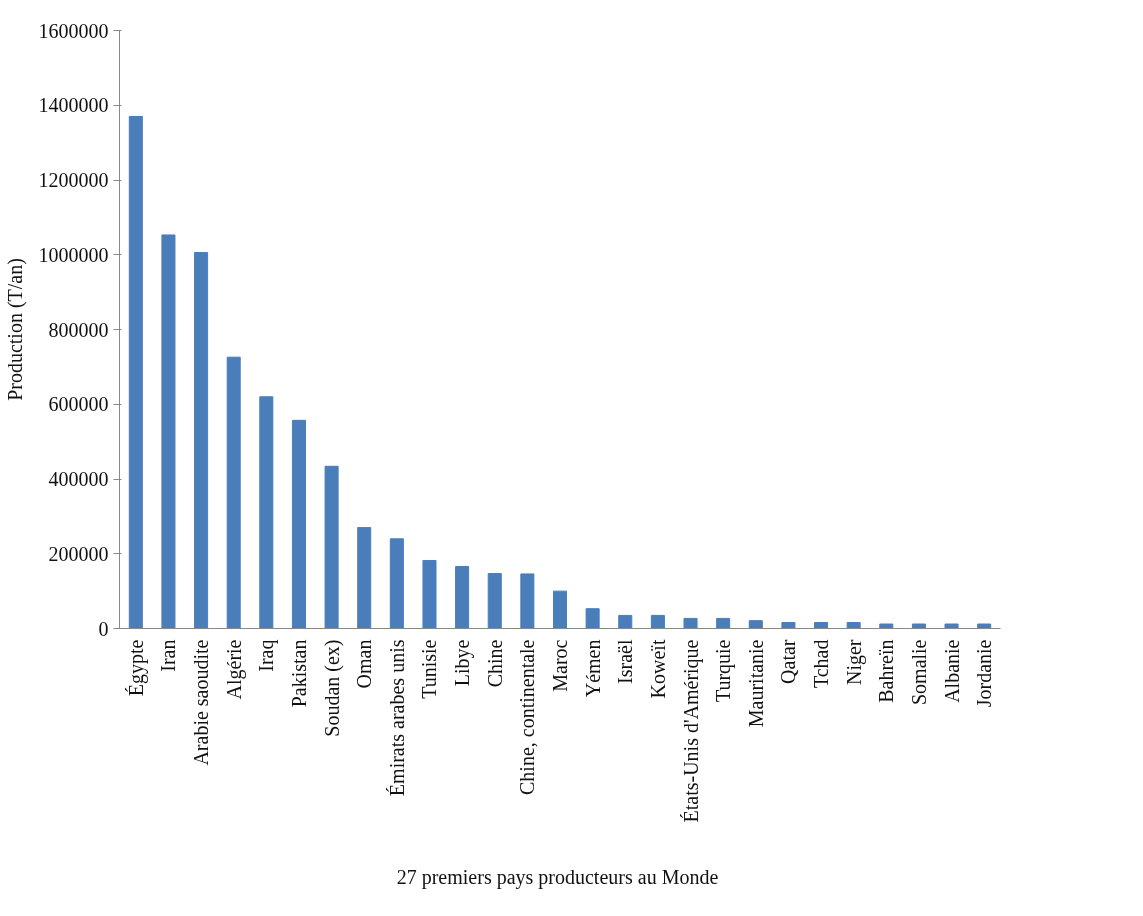  I want to click on x-tick-label: Maroc, so click(560, 665).